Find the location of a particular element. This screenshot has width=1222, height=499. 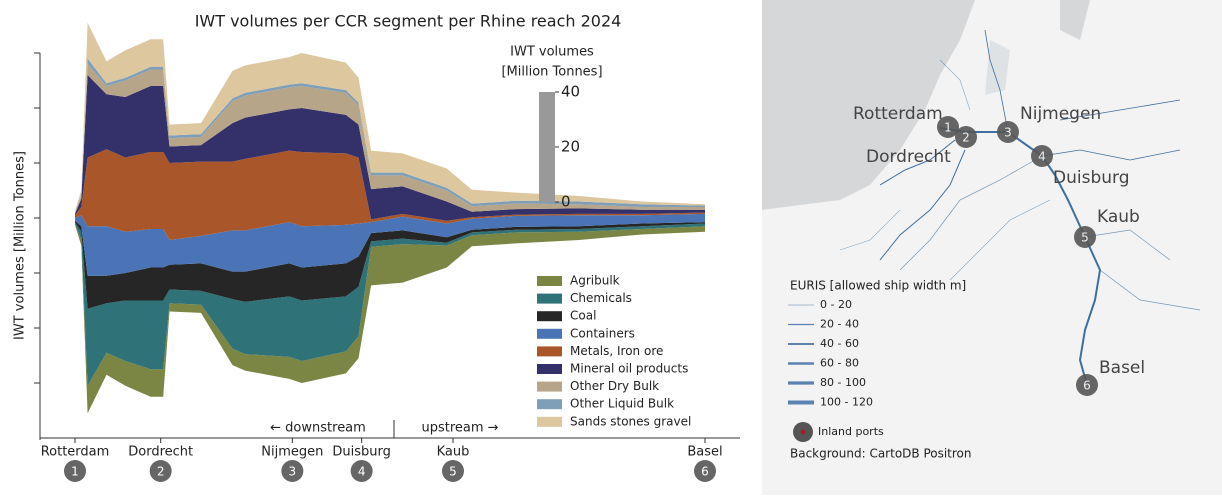

legend-label: Agribulk is located at coordinates (595, 281).